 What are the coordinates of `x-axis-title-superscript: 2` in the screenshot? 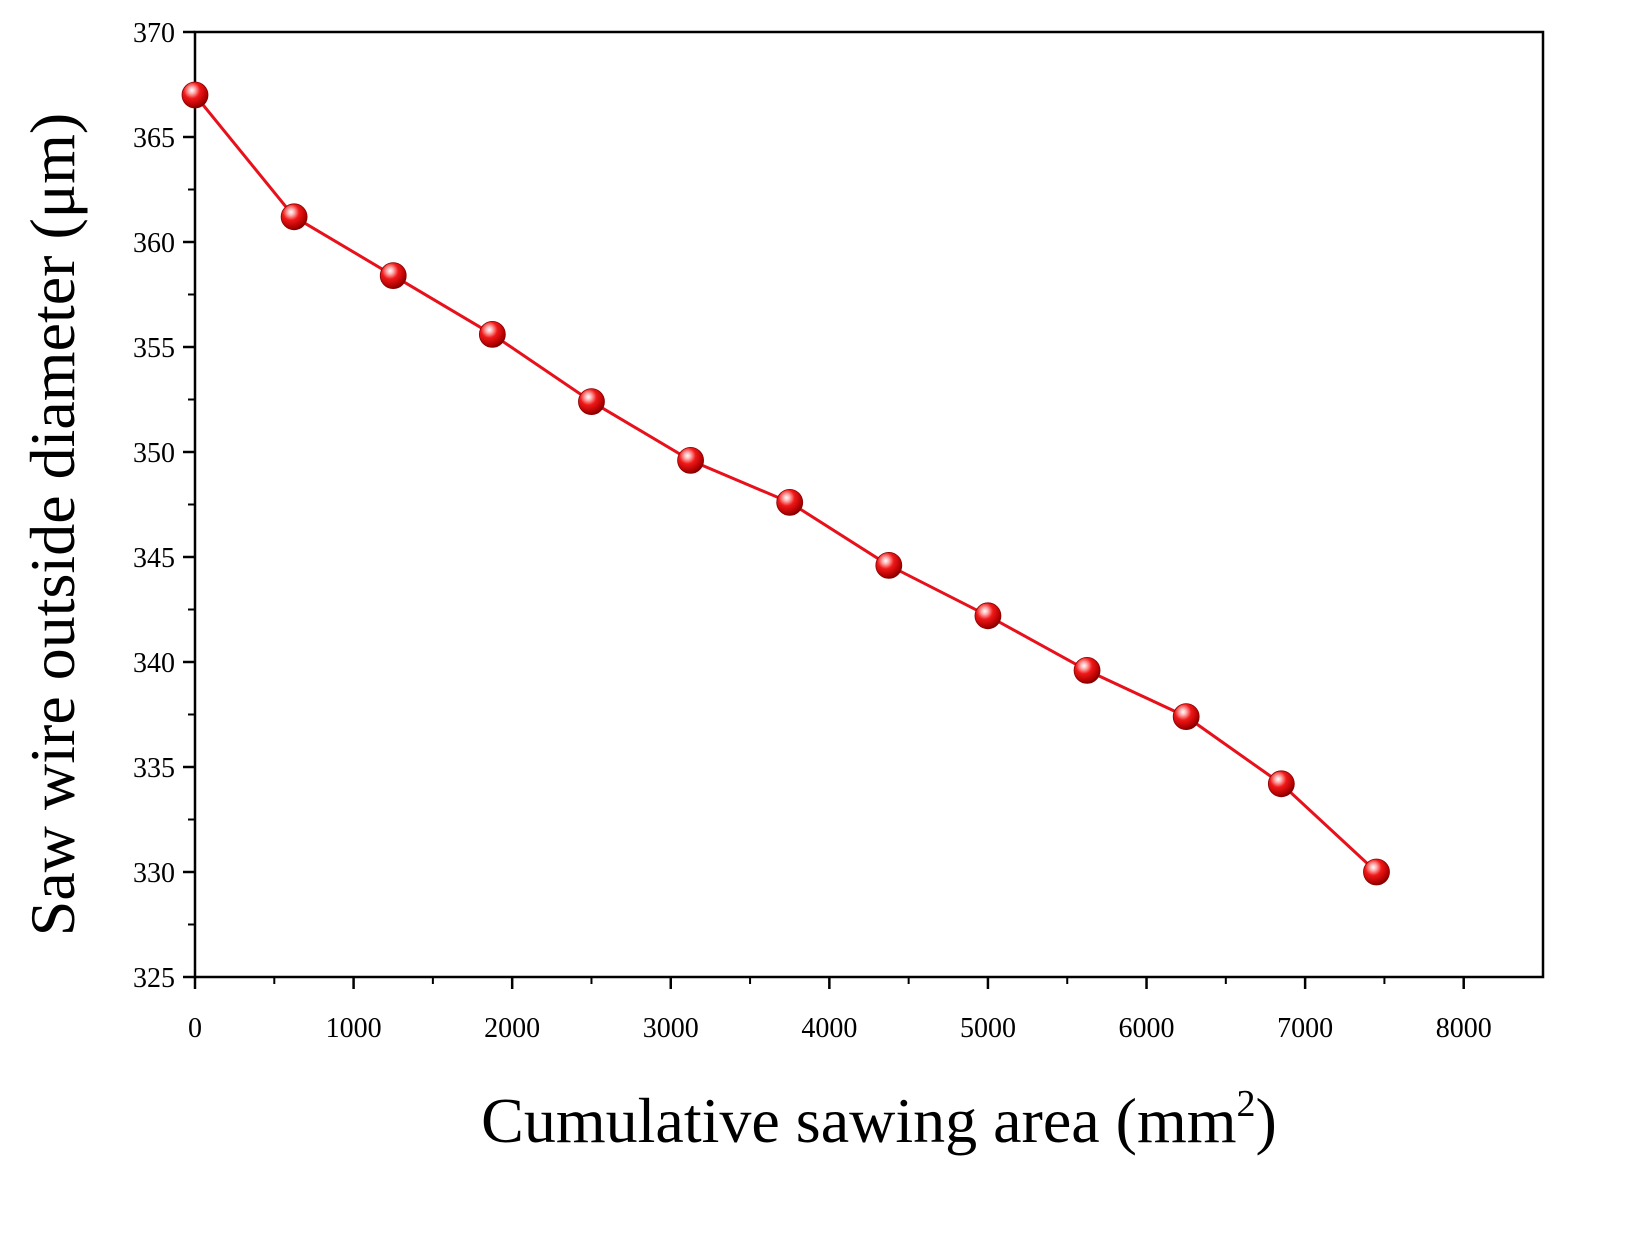 It's located at (1246, 1104).